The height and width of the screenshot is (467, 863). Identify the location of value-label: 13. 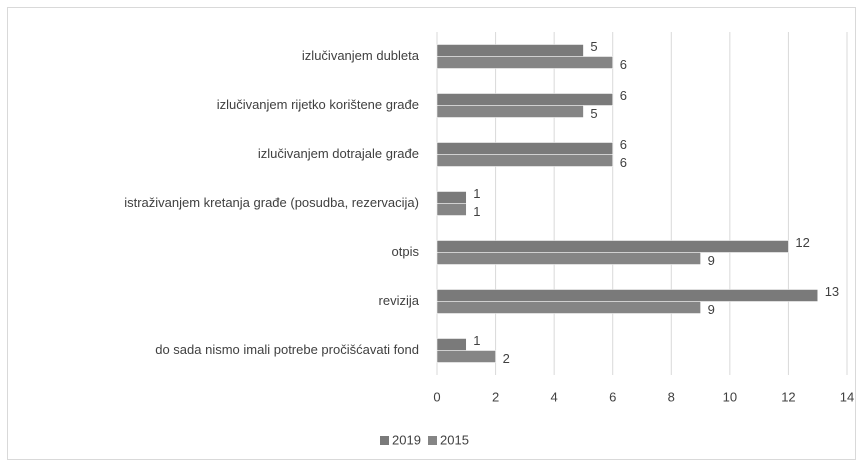
(832, 291).